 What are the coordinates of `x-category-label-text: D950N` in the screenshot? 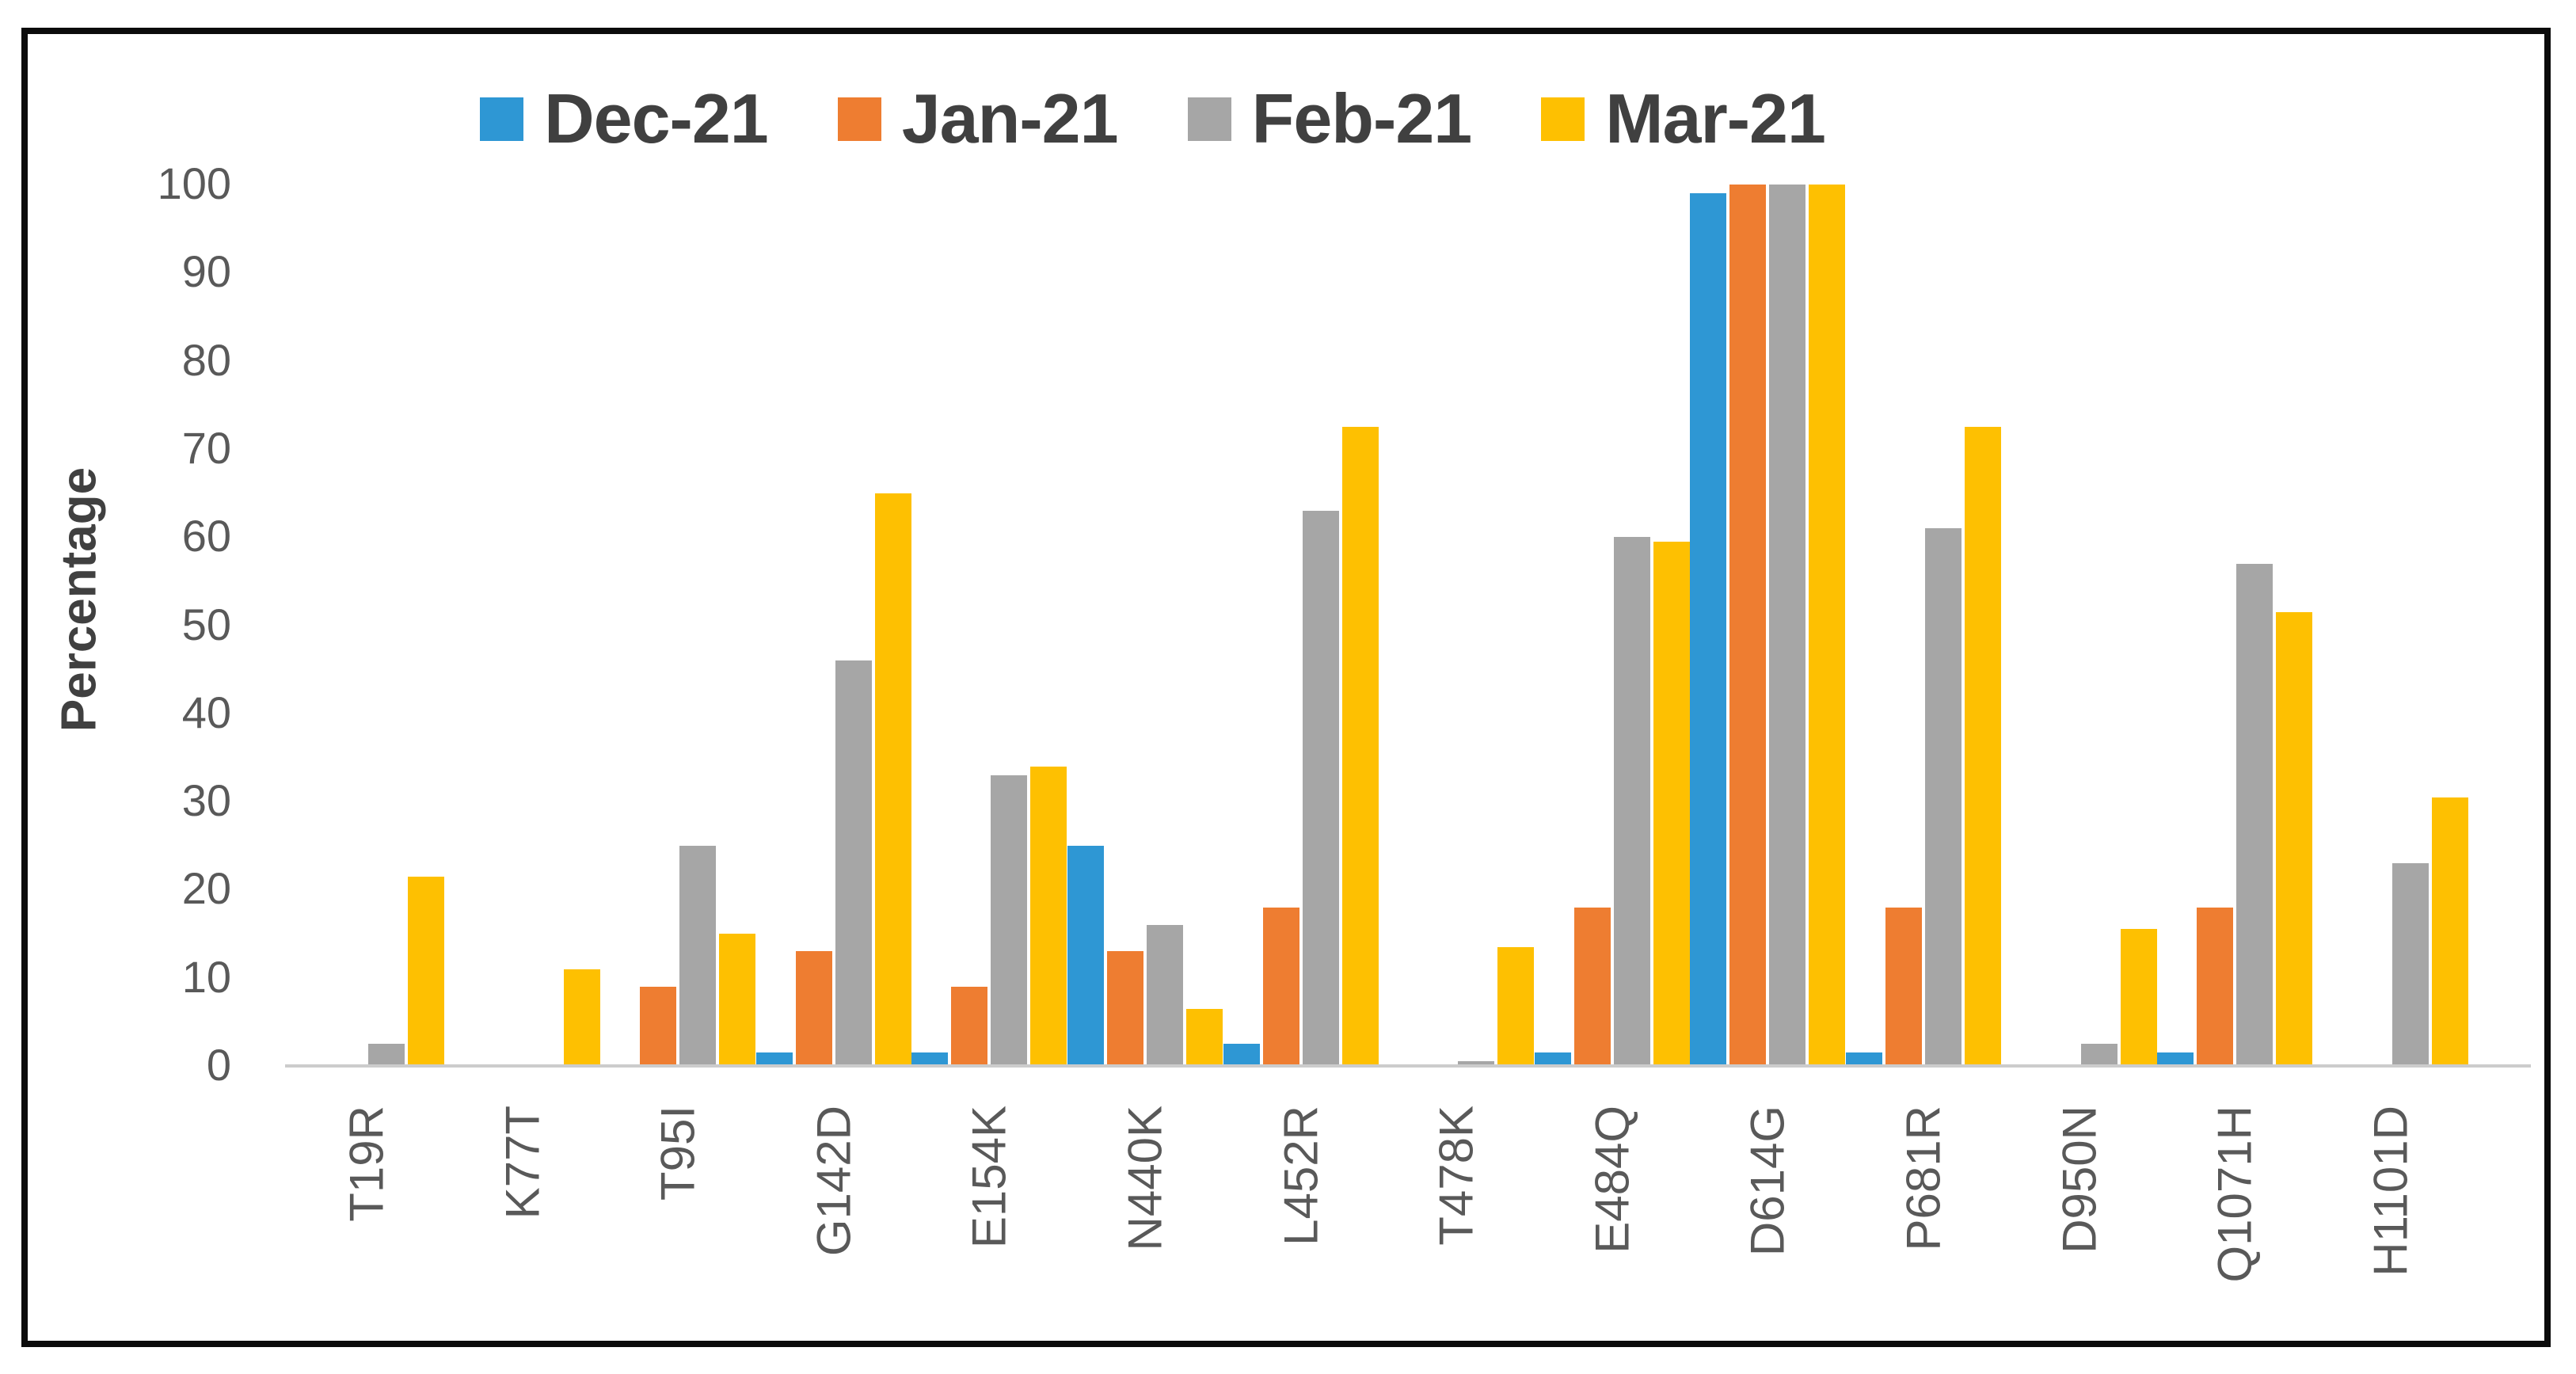 It's located at (2079, 1180).